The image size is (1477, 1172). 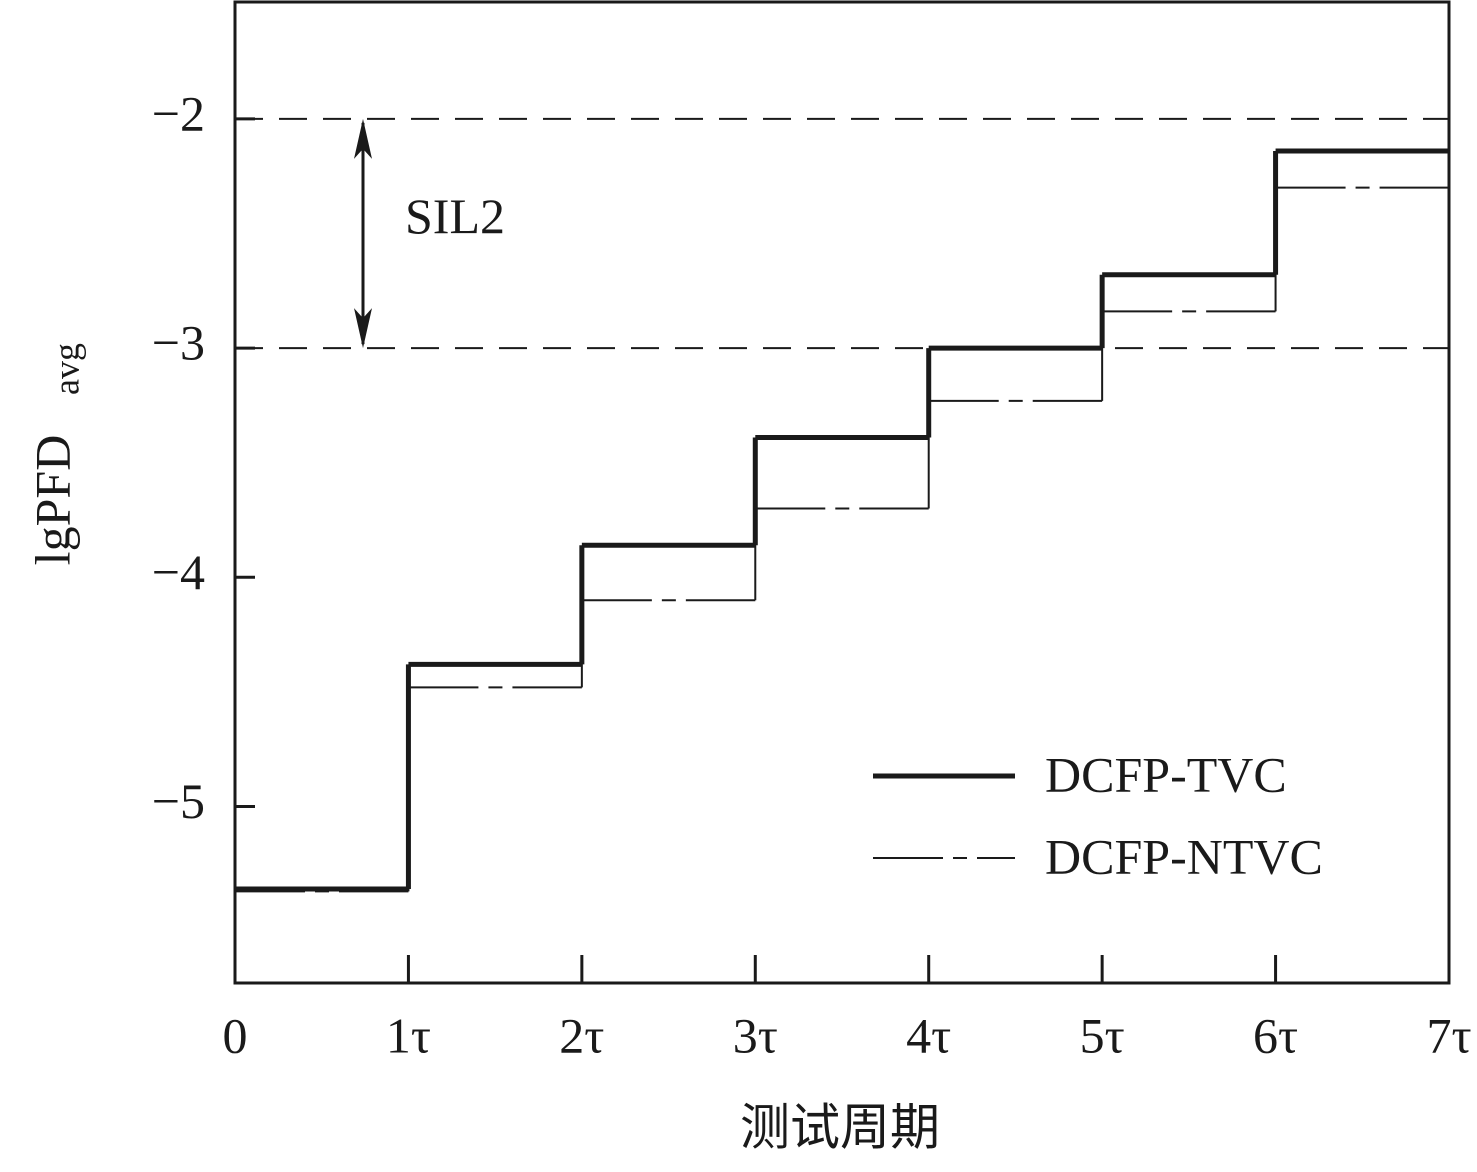 I want to click on x-tick-label: 5τ, so click(x=1102, y=1035).